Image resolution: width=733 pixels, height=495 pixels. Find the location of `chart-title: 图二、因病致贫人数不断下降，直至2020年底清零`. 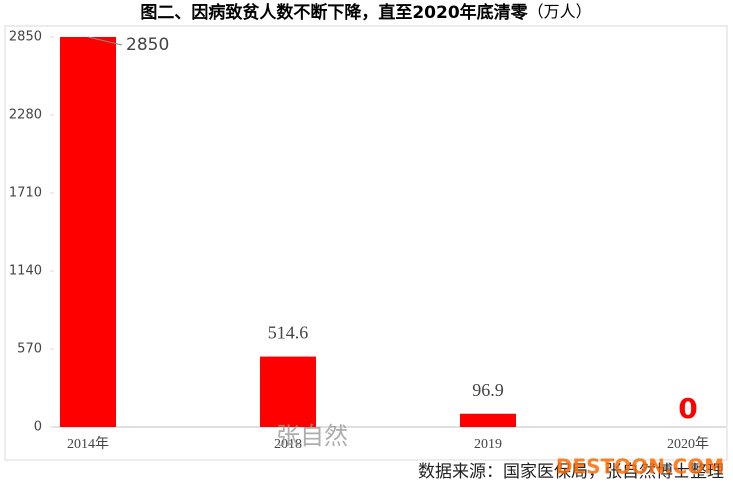

chart-title: 图二、因病致贫人数不断下降，直至2020年底清零 is located at coordinates (334, 12).